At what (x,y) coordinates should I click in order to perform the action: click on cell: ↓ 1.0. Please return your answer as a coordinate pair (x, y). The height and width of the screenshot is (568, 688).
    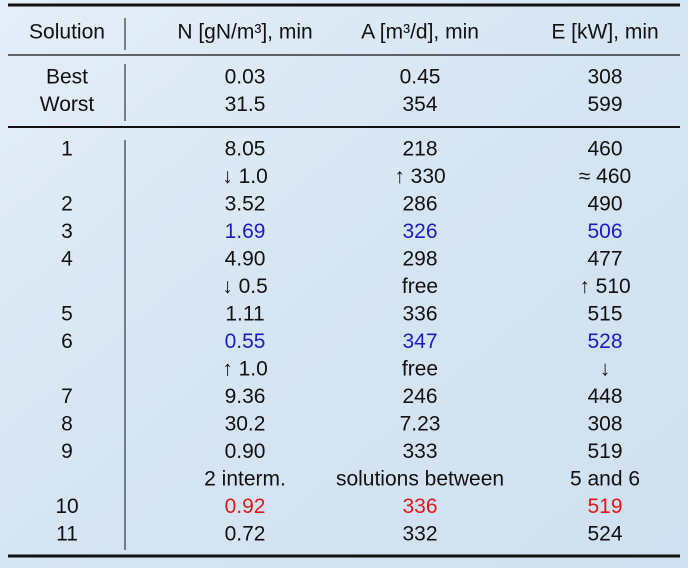
    Looking at the image, I should click on (245, 176).